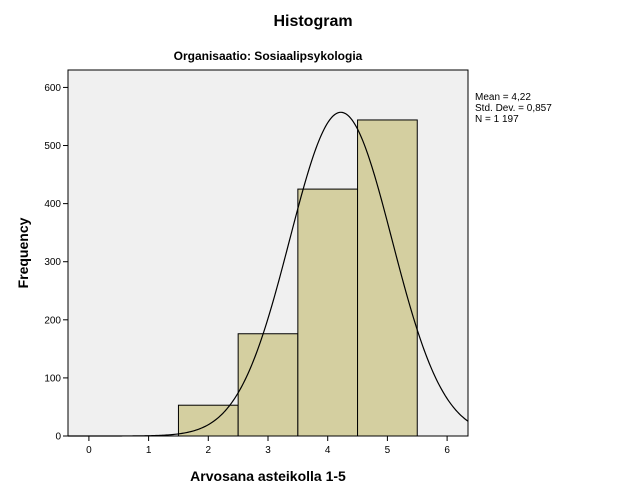 The image size is (626, 501). I want to click on y-tick-label-0: 0, so click(58, 437).